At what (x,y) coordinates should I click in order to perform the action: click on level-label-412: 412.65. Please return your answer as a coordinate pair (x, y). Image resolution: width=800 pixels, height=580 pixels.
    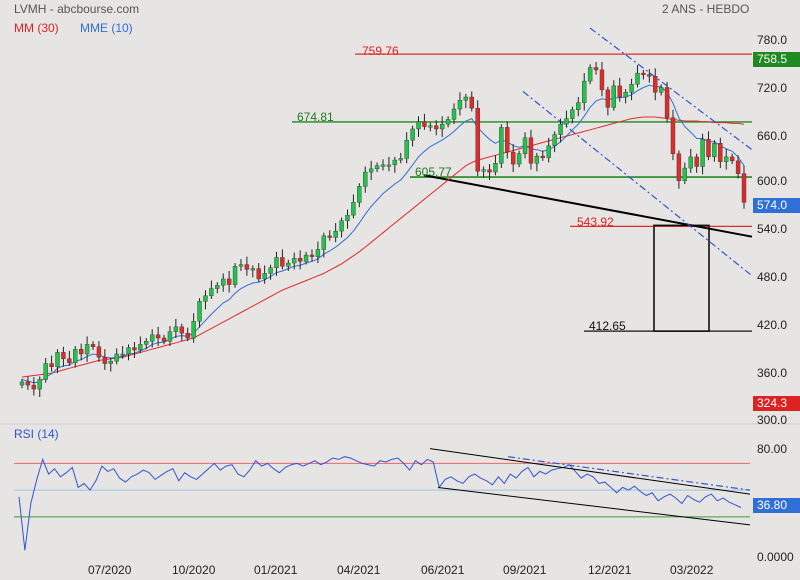
    Looking at the image, I should click on (607, 326).